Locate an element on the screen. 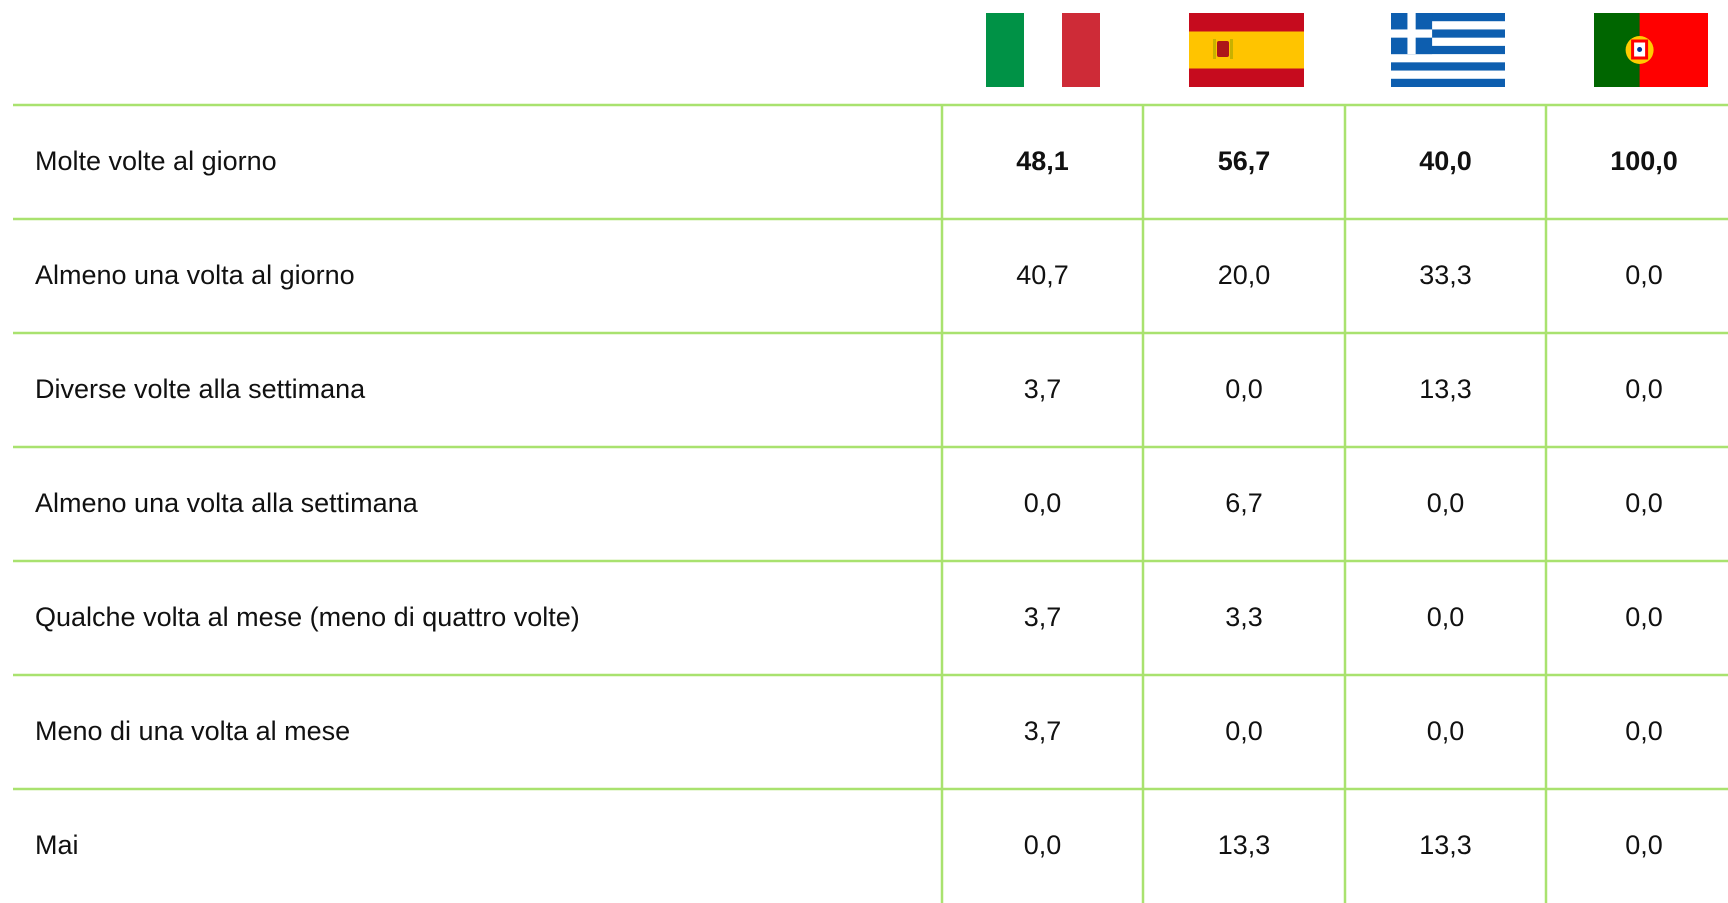  cell-value: 48,1 is located at coordinates (1042, 161).